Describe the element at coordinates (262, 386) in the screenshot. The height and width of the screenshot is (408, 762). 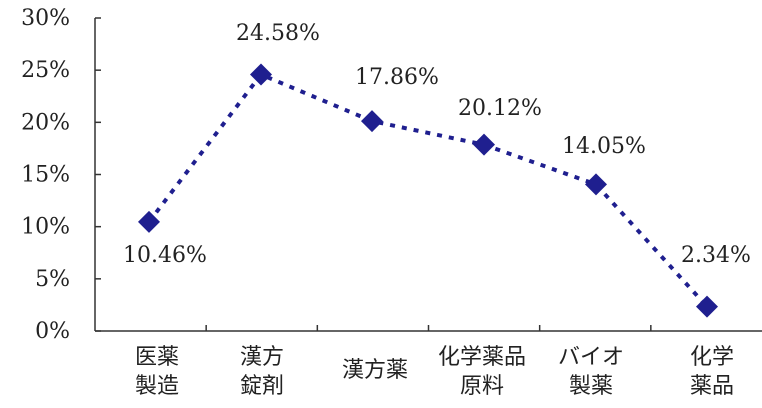
I see `category-label: 錠剤` at that location.